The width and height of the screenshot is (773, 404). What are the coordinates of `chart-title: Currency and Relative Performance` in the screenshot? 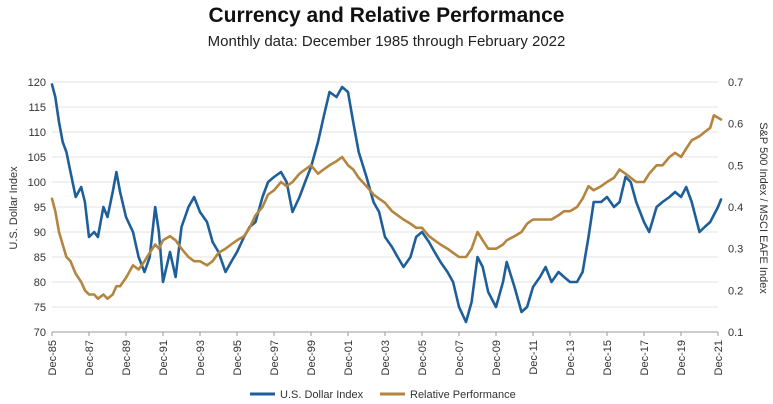 It's located at (386, 15).